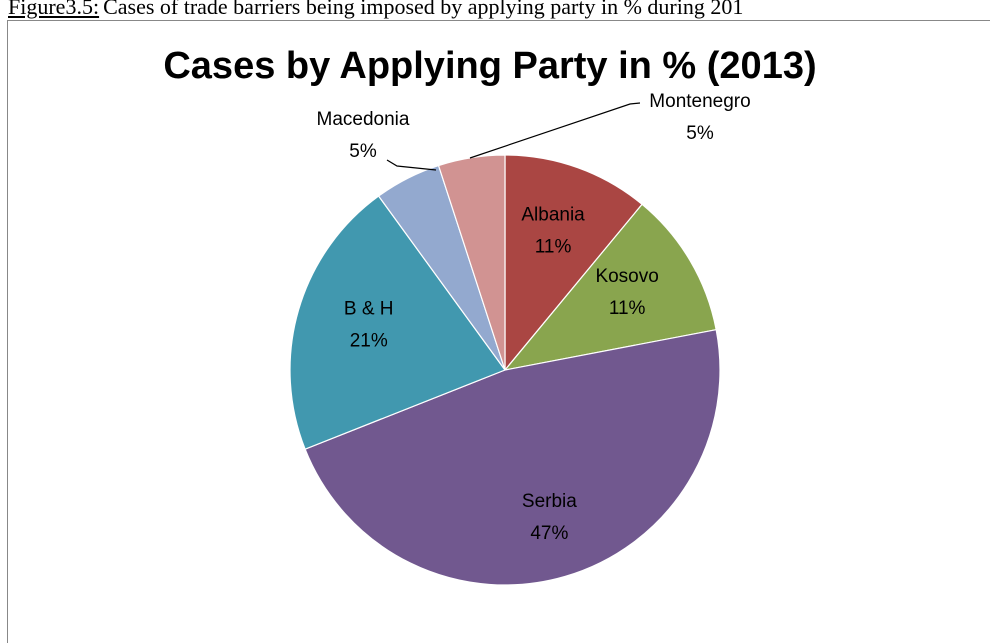  I want to click on slice-label: Serbia, so click(549, 501).